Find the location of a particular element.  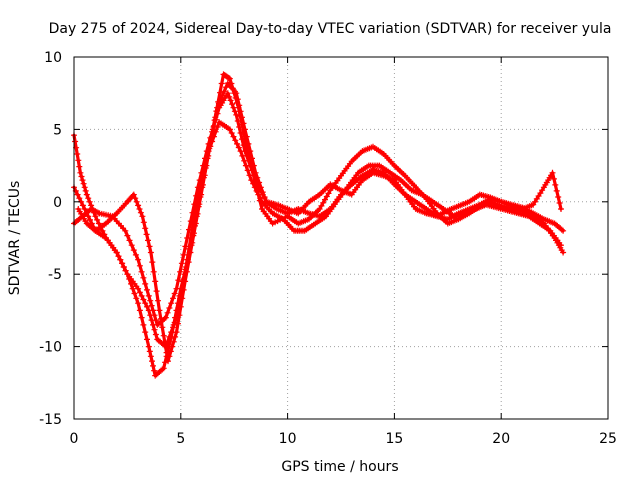

y-tick-label: -10 is located at coordinates (50, 348).